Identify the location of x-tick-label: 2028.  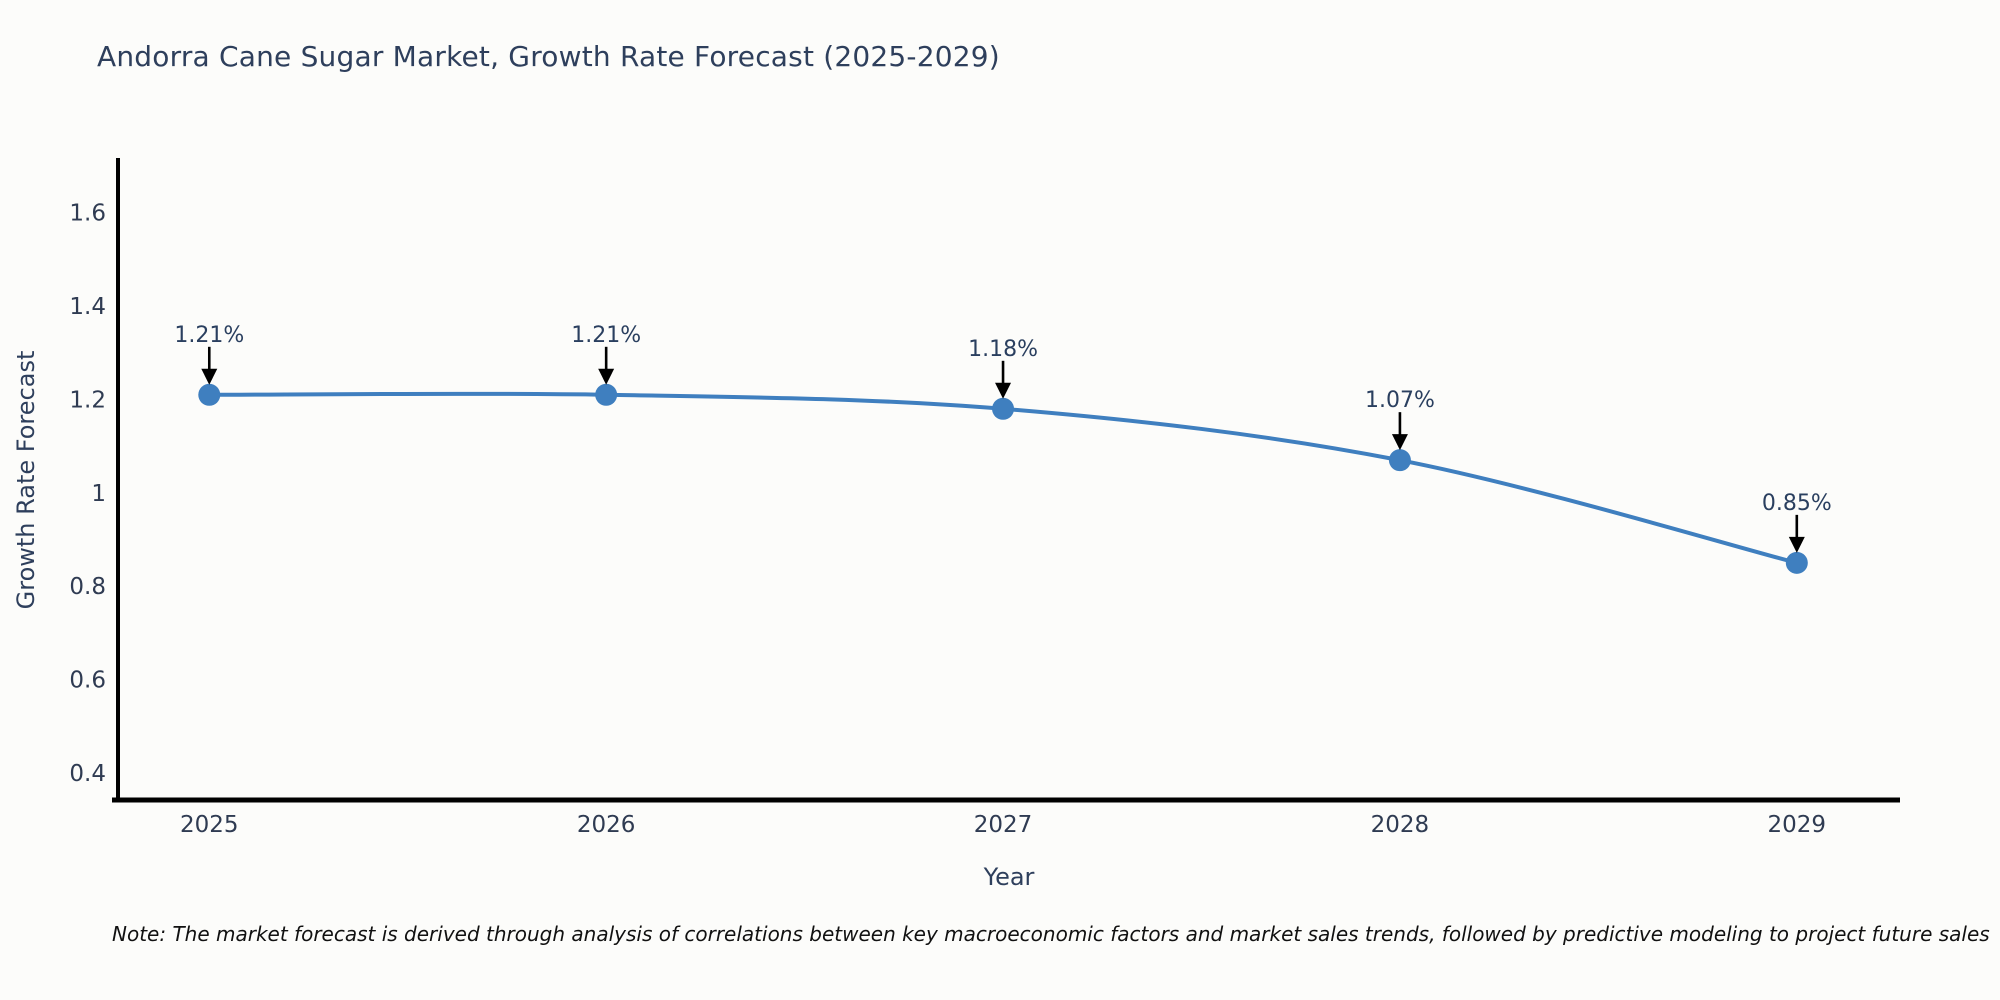
(1400, 825).